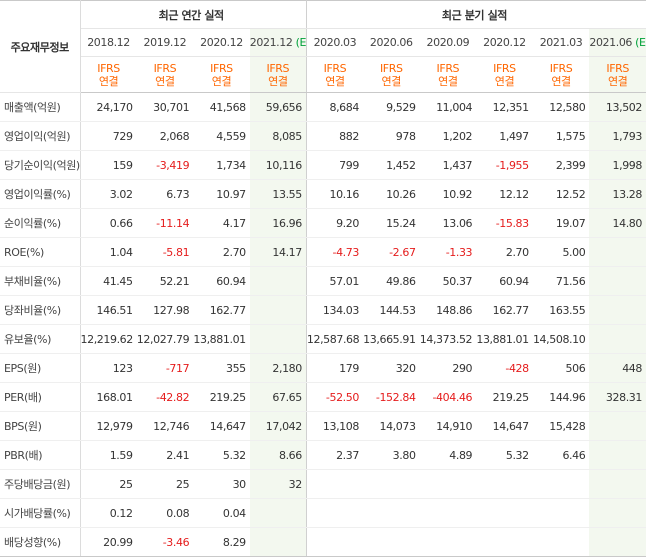 The width and height of the screenshot is (648, 557). I want to click on table-cell: 1,497, so click(504, 136).